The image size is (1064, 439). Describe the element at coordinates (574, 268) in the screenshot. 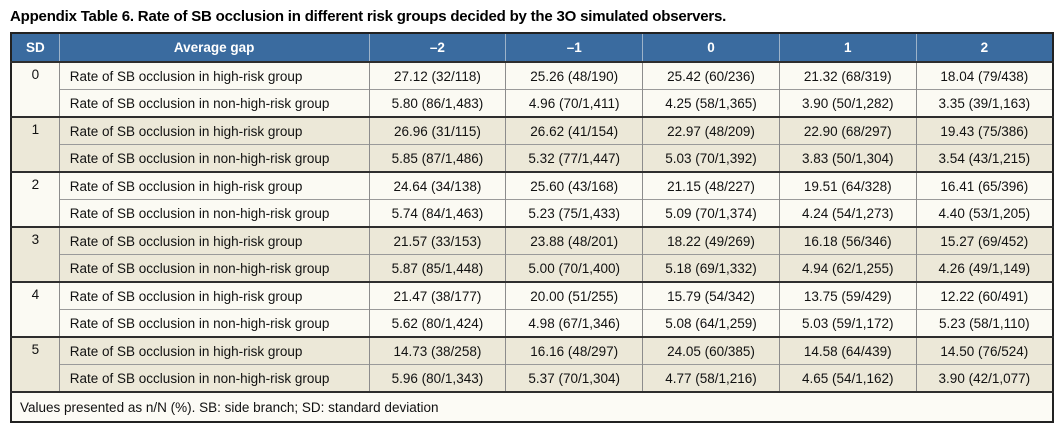

I see `value-cell: 5.00 (70/1,400)` at that location.